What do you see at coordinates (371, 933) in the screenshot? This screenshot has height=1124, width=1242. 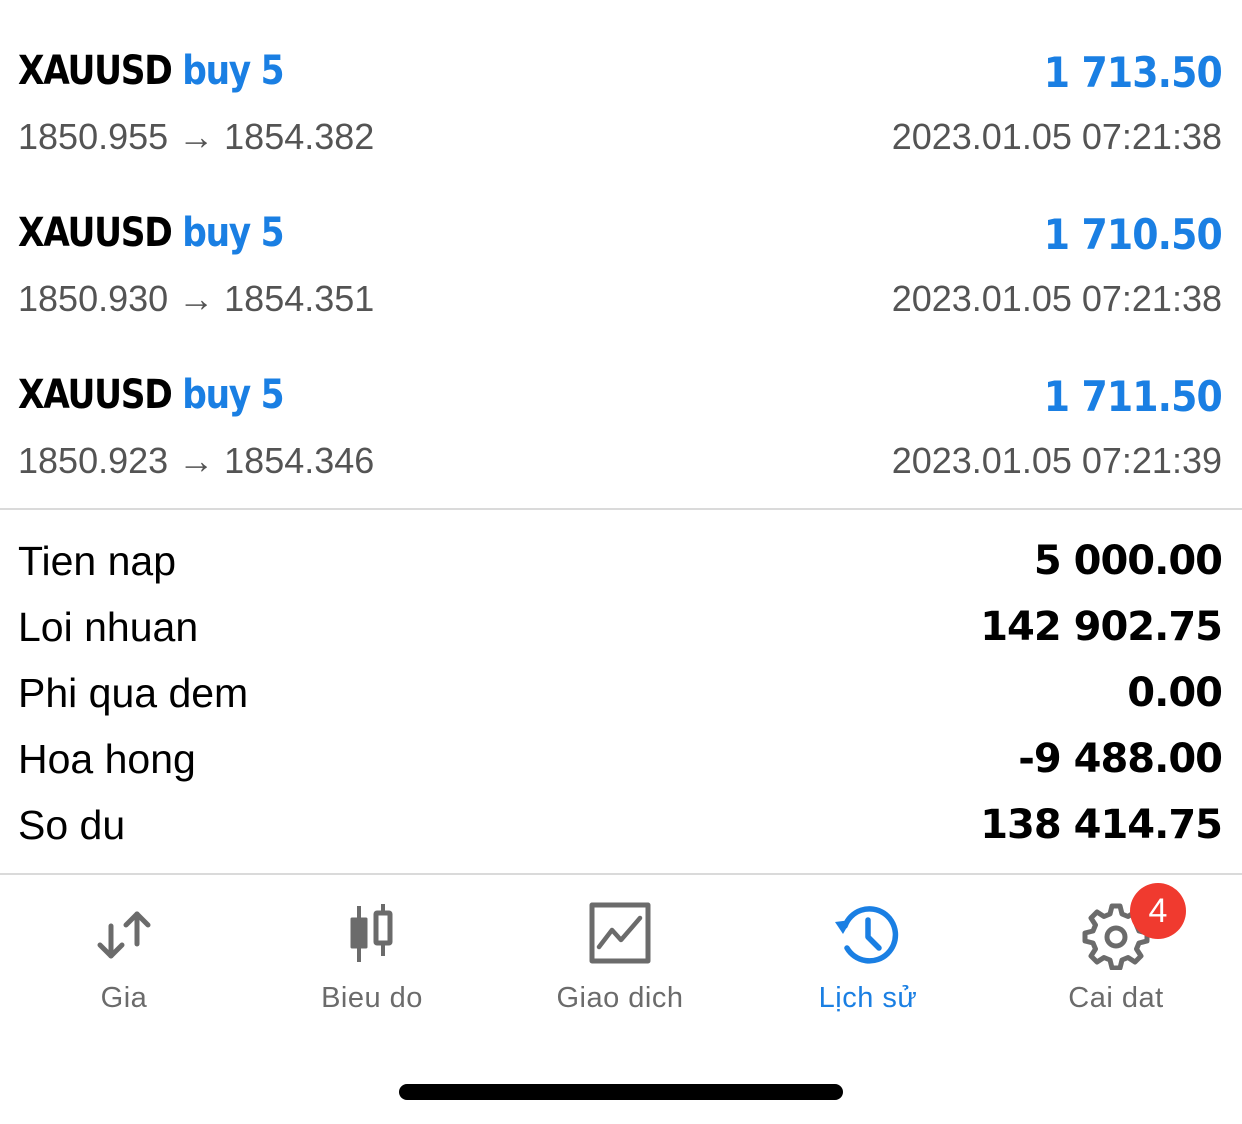 I see `candlestick-chart-icon` at bounding box center [371, 933].